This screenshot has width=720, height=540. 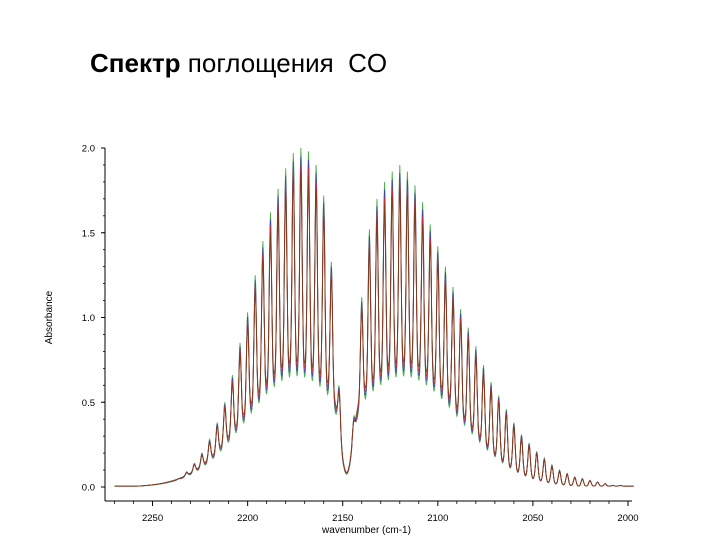 What do you see at coordinates (135, 63) in the screenshot?
I see `slide-title-bold: Спектр` at bounding box center [135, 63].